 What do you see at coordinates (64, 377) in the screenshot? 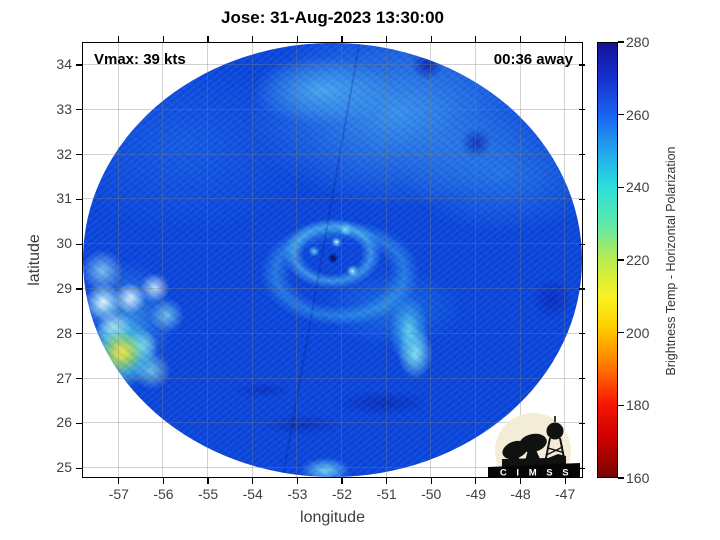
I see `y-tick-label: 27` at bounding box center [64, 377].